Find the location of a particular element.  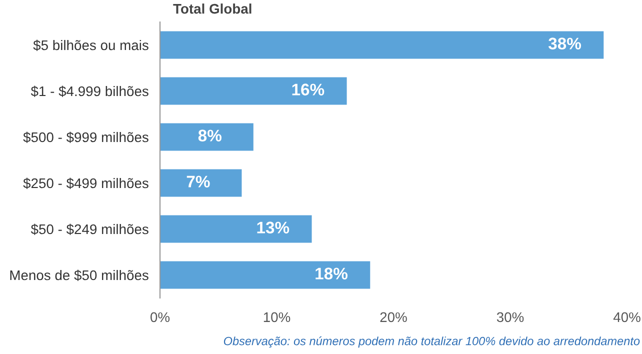

y-tick-label: $1 - $4.999 bilhões is located at coordinates (89, 91).